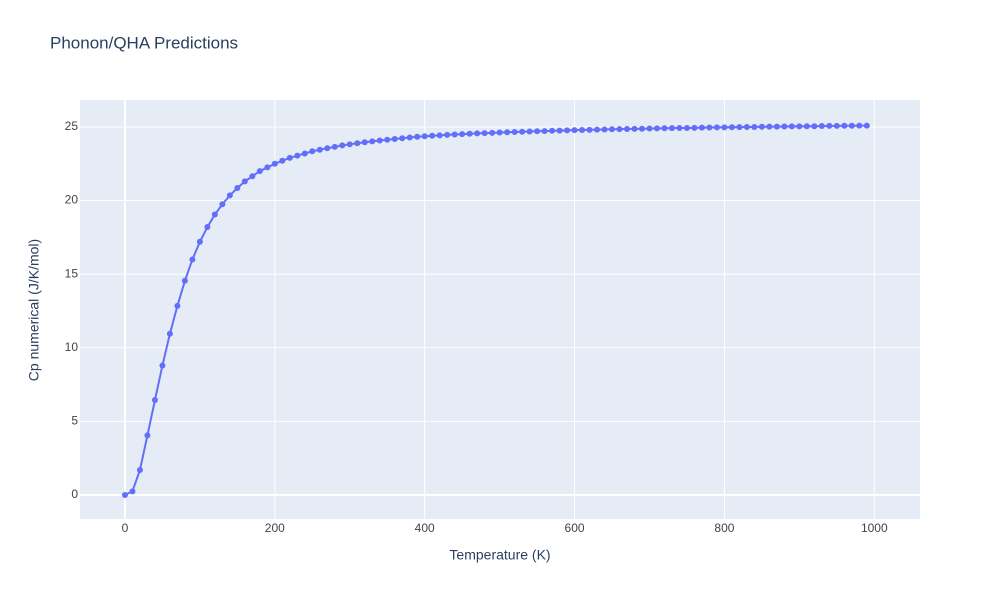 The image size is (1000, 600). Describe the element at coordinates (724, 528) in the screenshot. I see `x-tick-label: 800` at that location.